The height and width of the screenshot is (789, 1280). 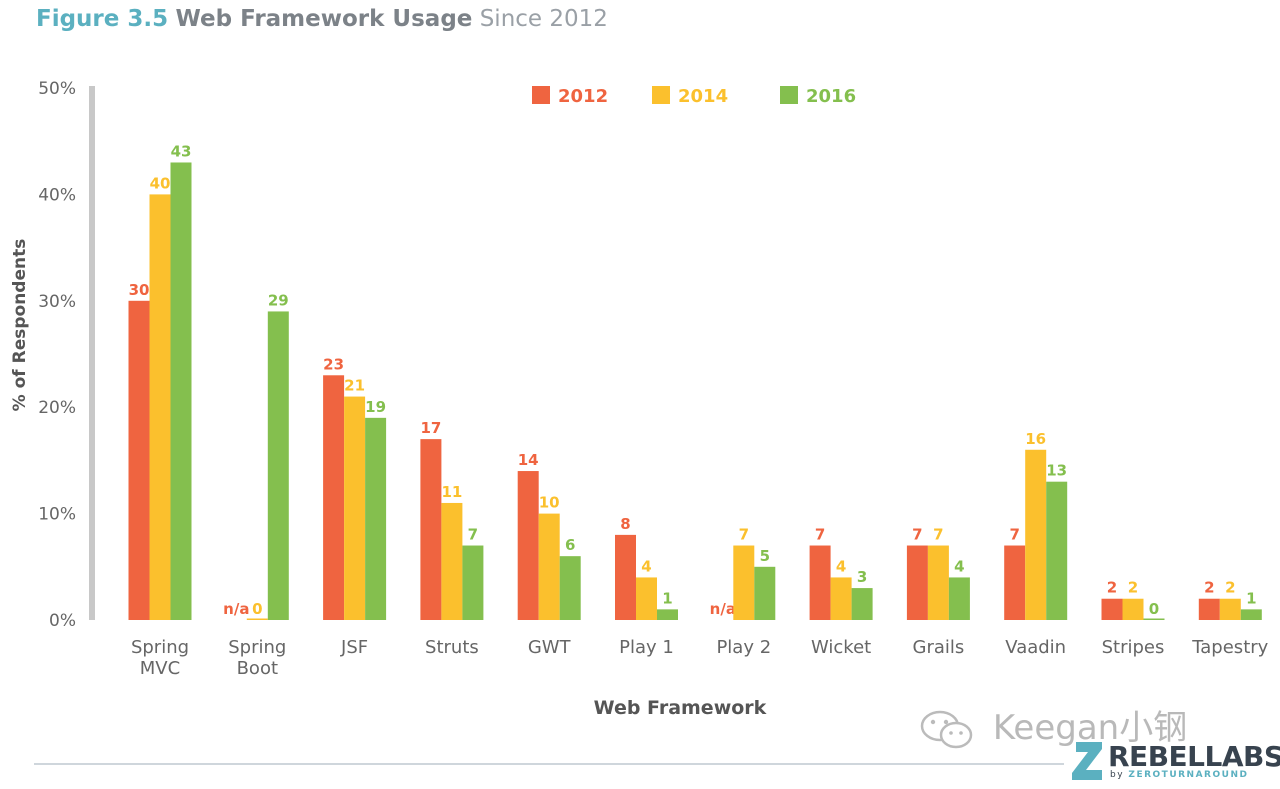 What do you see at coordinates (1117, 775) in the screenshot?
I see `logo-by: by` at bounding box center [1117, 775].